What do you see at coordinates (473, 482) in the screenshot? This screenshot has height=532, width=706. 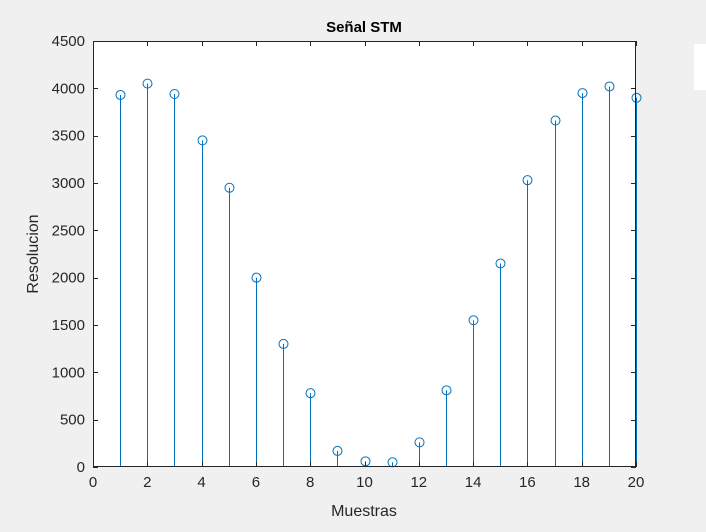 I see `x-tick-label: 14` at bounding box center [473, 482].